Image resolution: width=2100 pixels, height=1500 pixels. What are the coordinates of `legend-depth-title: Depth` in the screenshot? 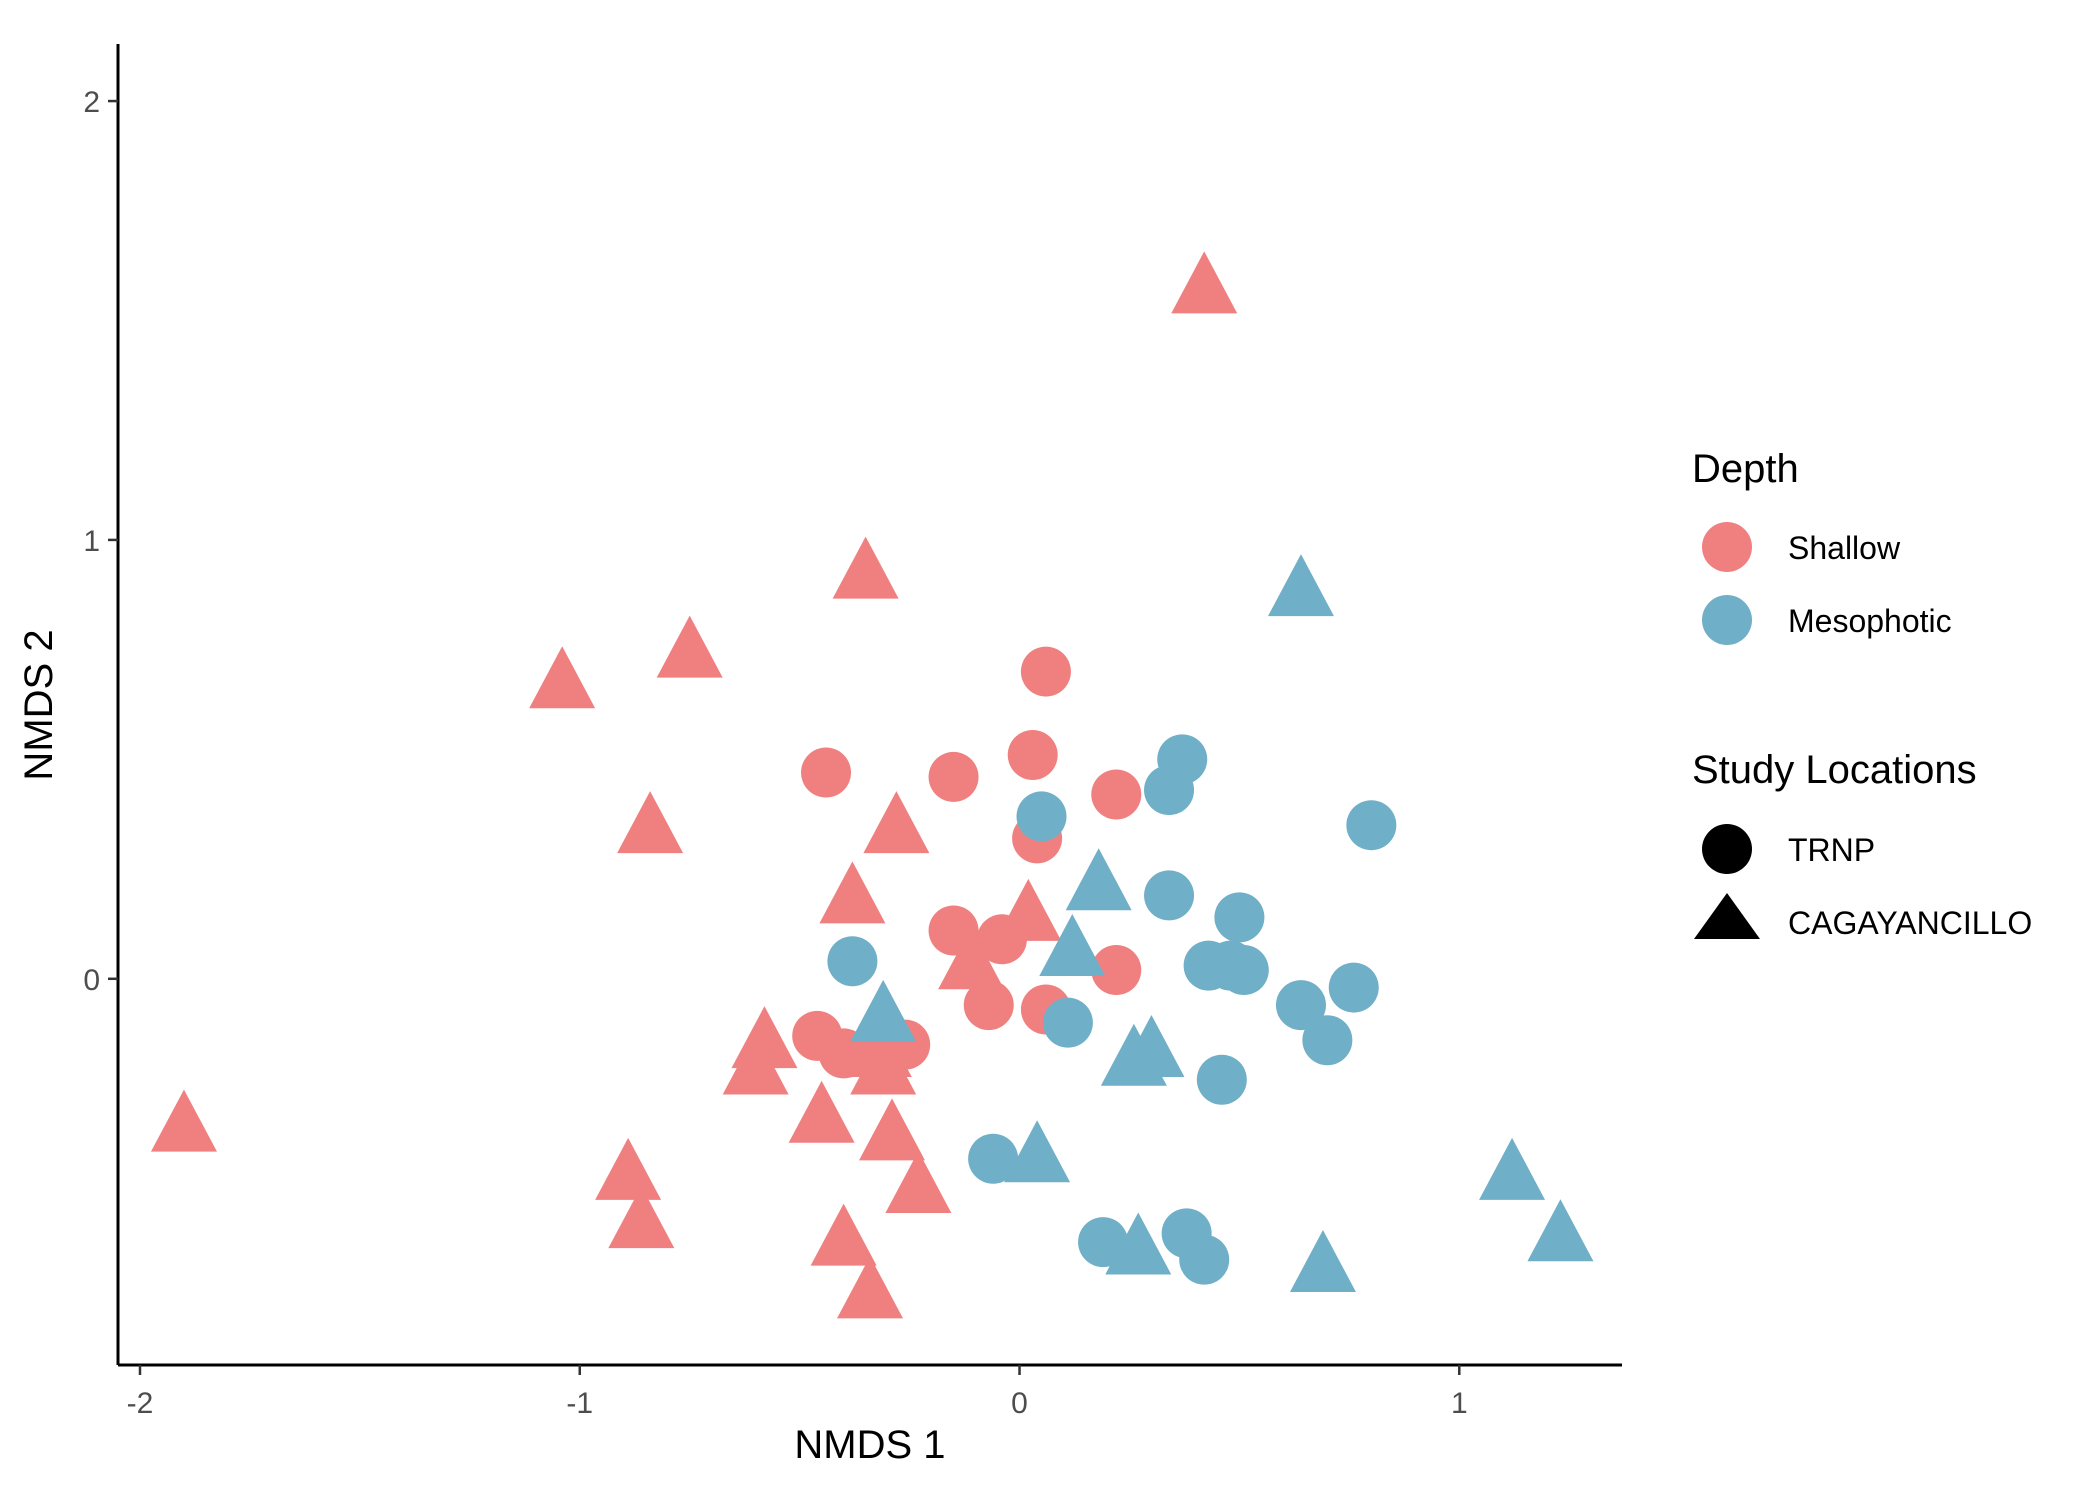 It's located at (1745, 469).